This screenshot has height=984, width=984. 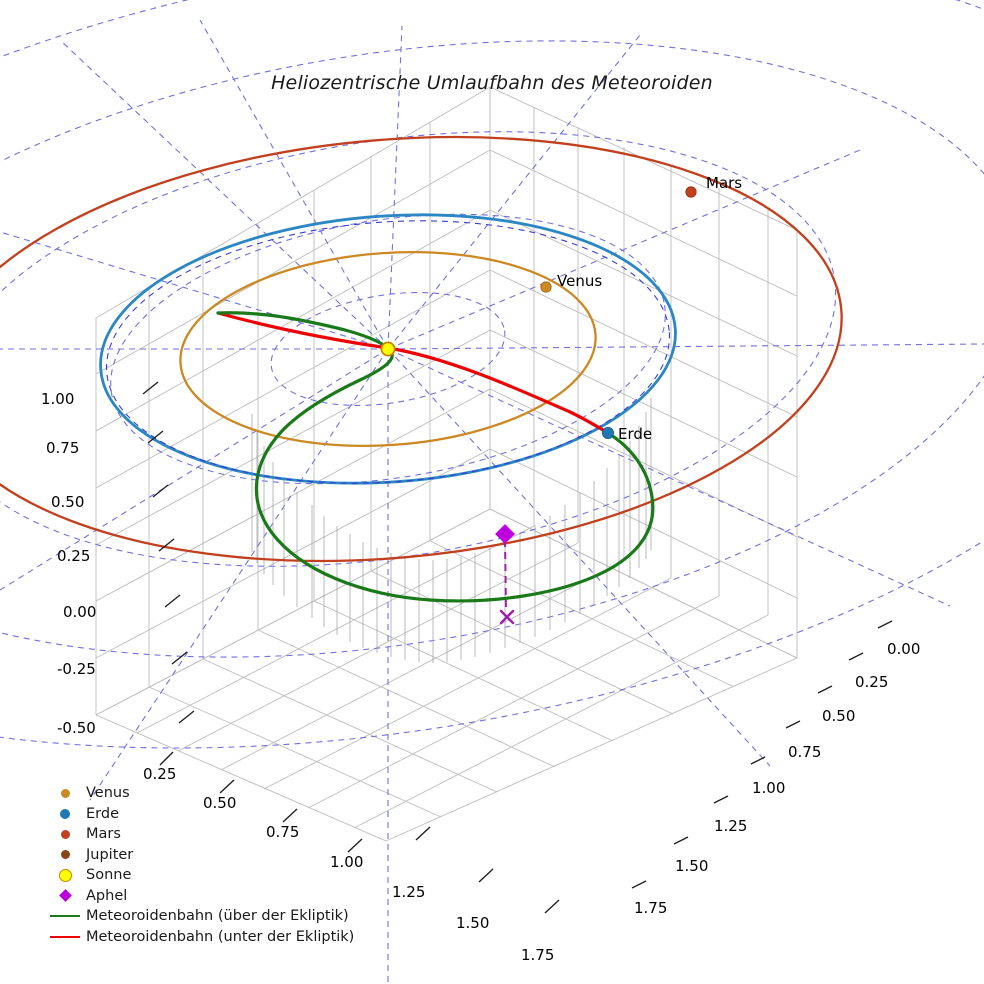 I want to click on legend-label-mars: Mars, so click(x=103, y=834).